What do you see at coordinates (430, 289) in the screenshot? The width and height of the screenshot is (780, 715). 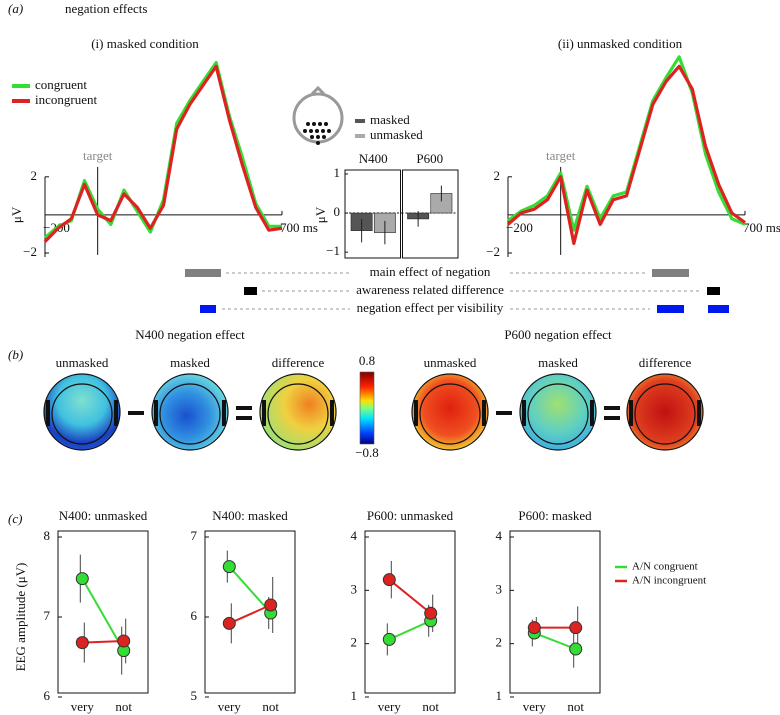 I see `effect-label: awareness related difference` at bounding box center [430, 289].